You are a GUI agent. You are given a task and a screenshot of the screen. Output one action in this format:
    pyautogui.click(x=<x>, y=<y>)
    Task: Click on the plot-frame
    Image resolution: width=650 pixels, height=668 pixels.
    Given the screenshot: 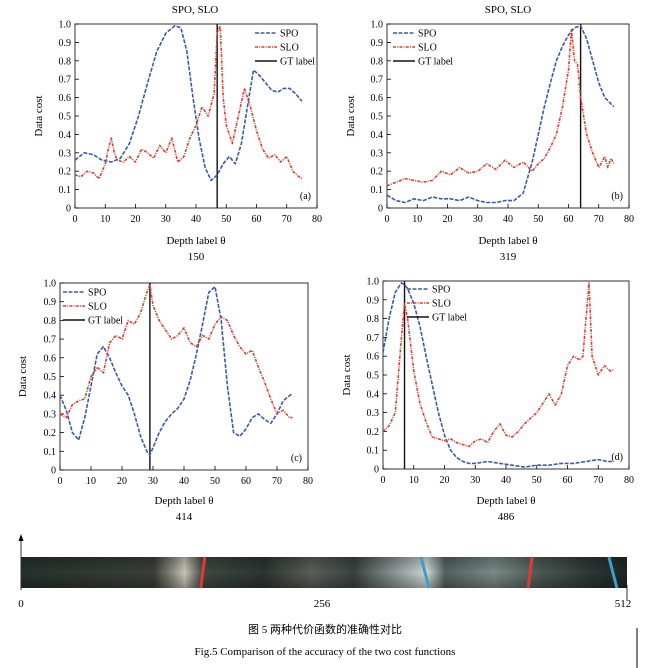 What is the action you would take?
    pyautogui.click(x=506, y=375)
    